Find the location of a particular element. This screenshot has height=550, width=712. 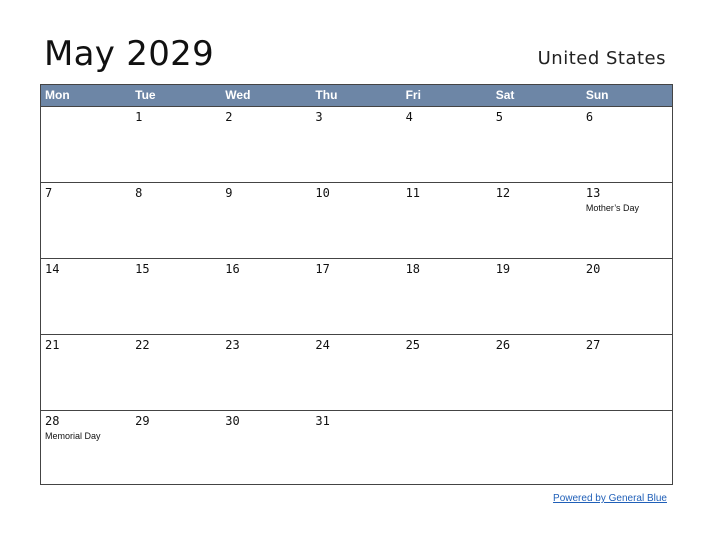

day-cell: 5 is located at coordinates (537, 144).